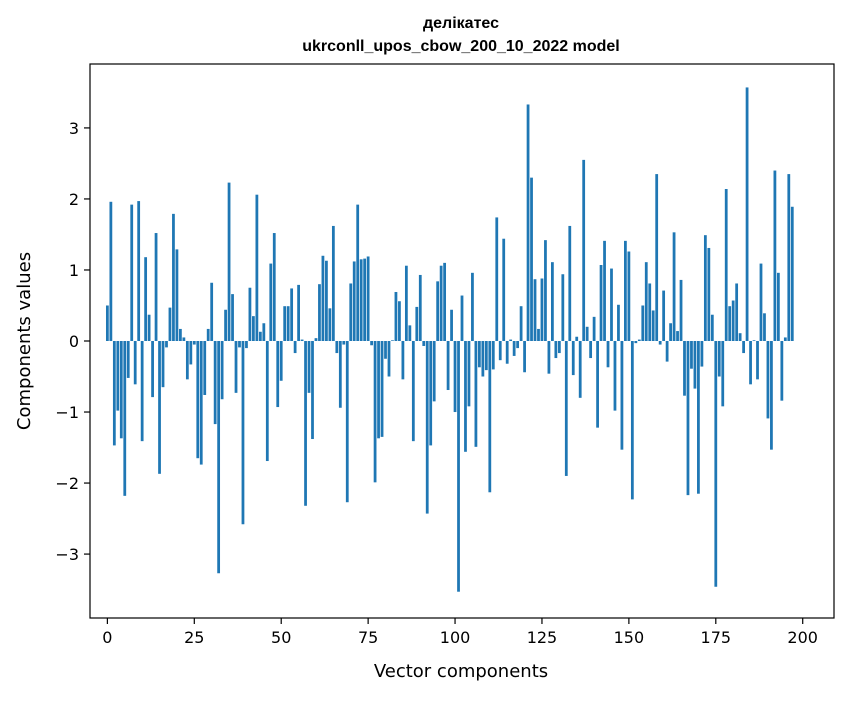 The image size is (847, 701). What do you see at coordinates (460, 46) in the screenshot?
I see `chart-title-line2: ukrconll_upos_cbow_200_10_2022 model` at bounding box center [460, 46].